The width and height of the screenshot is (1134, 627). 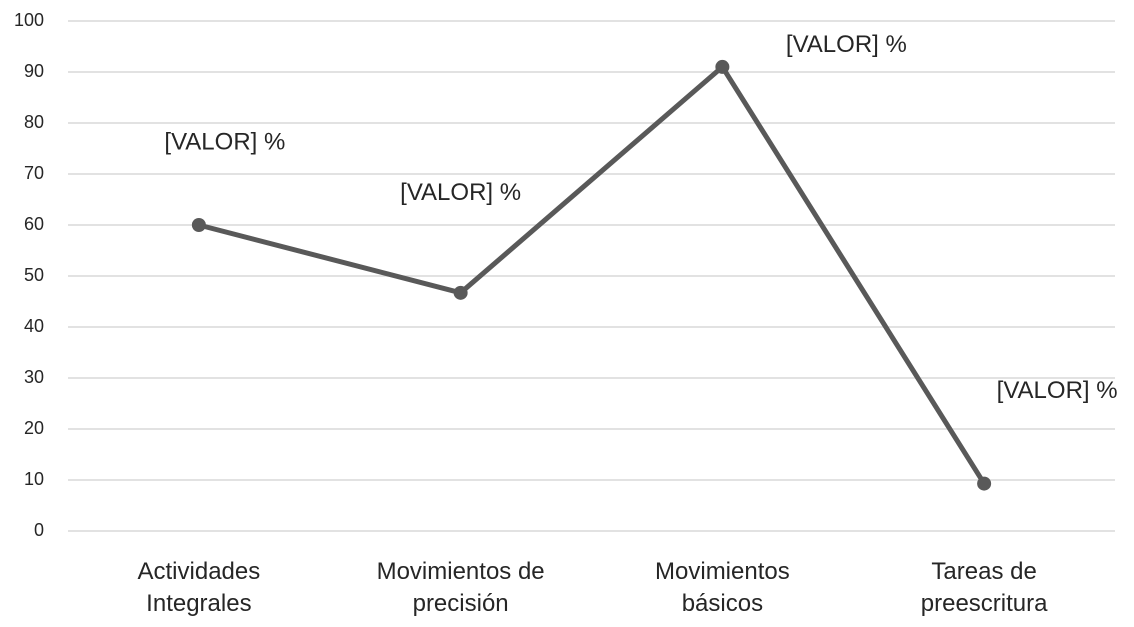 I want to click on y-tick-label: 60, so click(x=34, y=224).